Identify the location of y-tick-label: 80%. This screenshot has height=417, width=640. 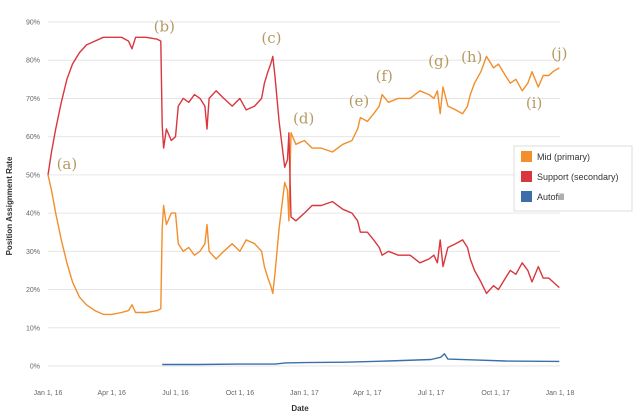
(33, 61).